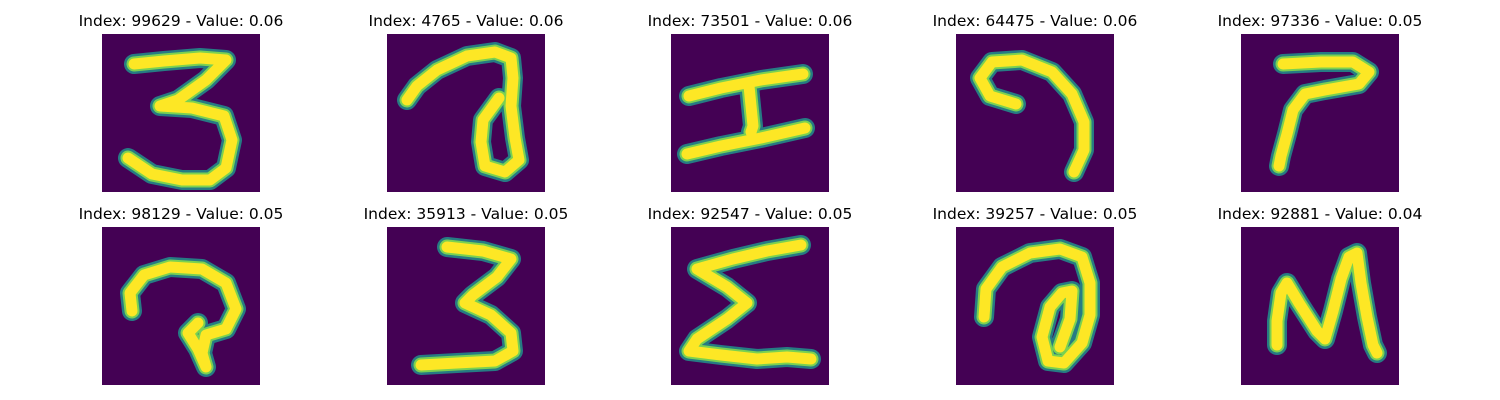 This screenshot has height=400, width=1500. Describe the element at coordinates (1320, 21) in the screenshot. I see `panel-title: Index: 97336 - Value: 0.05` at that location.